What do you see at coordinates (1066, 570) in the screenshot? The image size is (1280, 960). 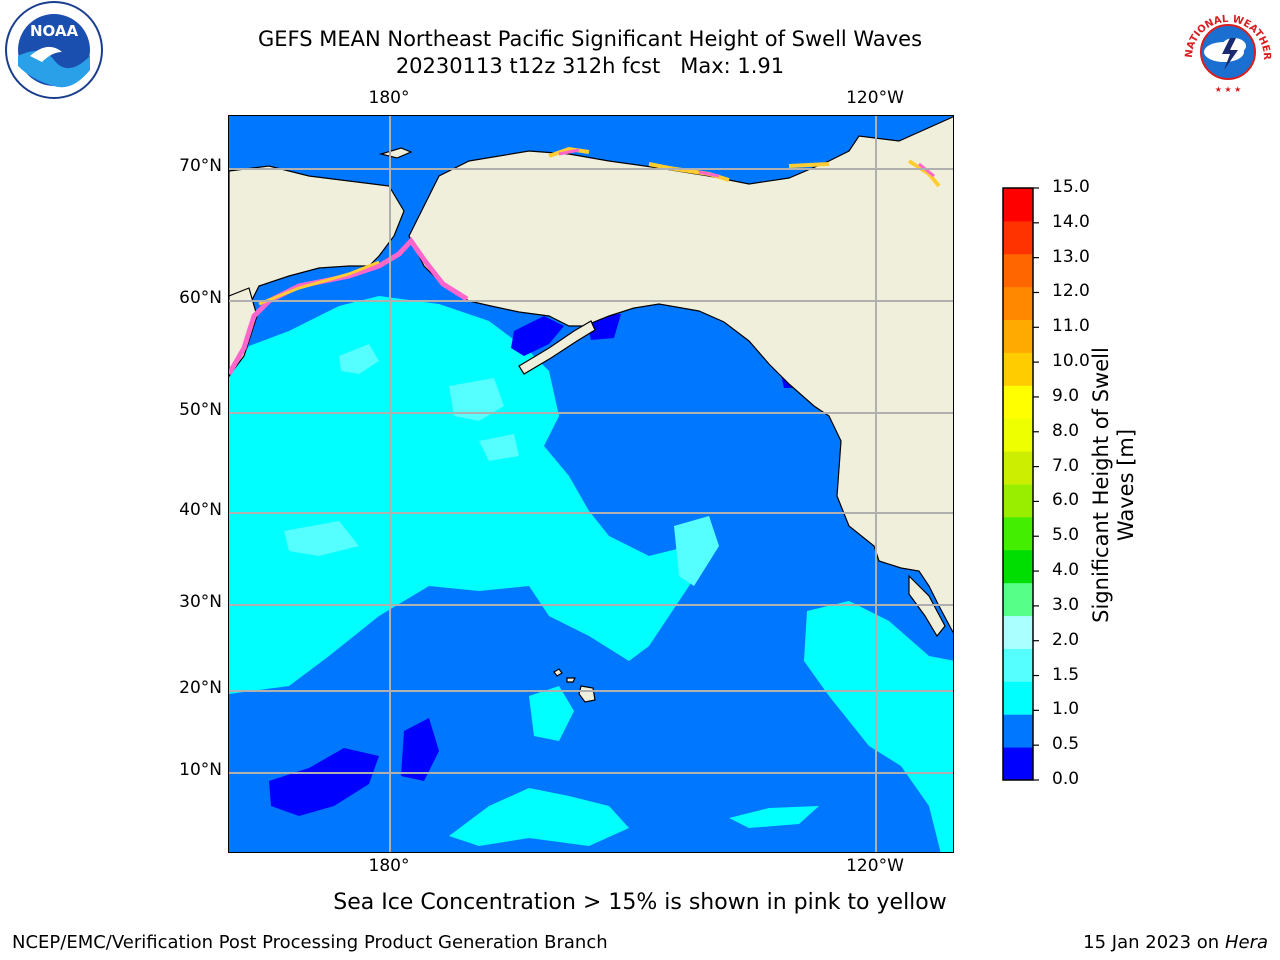 I see `colorbar-tick-label: 4.0` at bounding box center [1066, 570].